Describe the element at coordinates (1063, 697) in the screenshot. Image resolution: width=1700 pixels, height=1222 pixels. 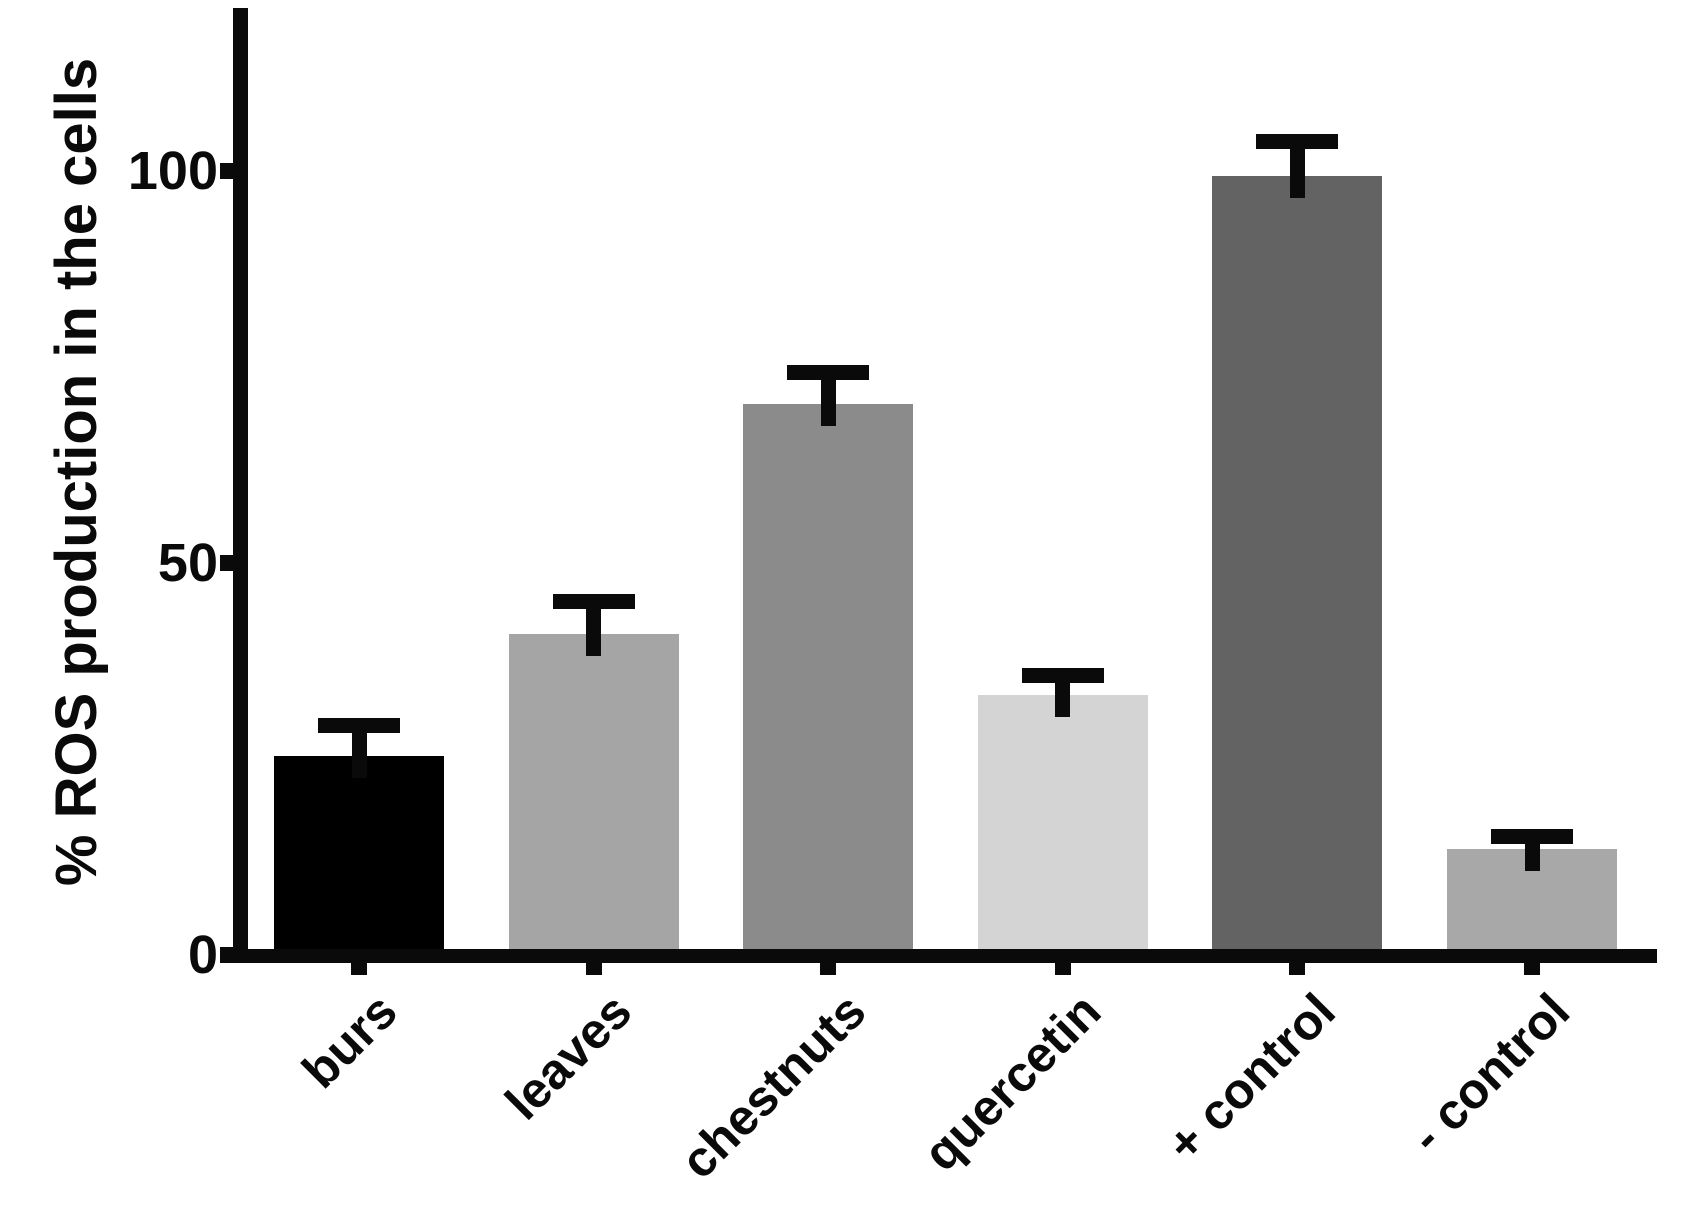
I see `error-bar-stem-quercetin` at that location.